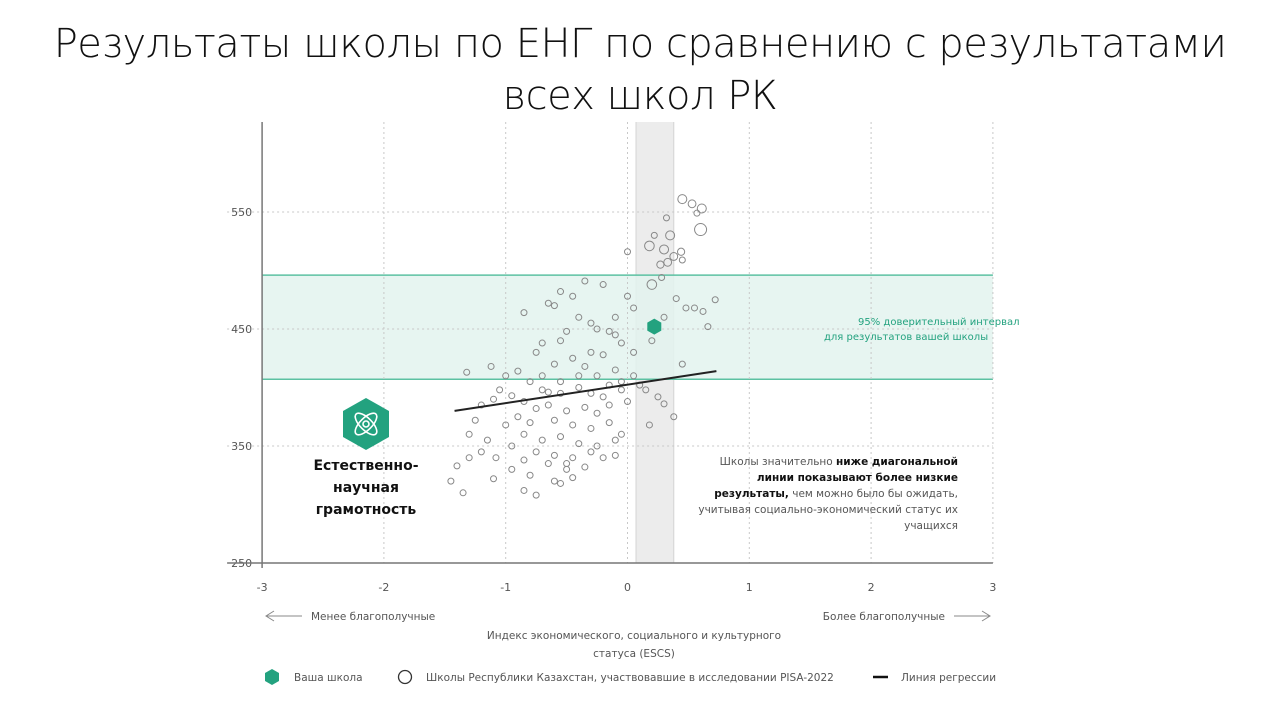 This screenshot has height=720, width=1280. What do you see at coordinates (751, 494) in the screenshot?
I see `note-3a: результаты,` at bounding box center [751, 494].